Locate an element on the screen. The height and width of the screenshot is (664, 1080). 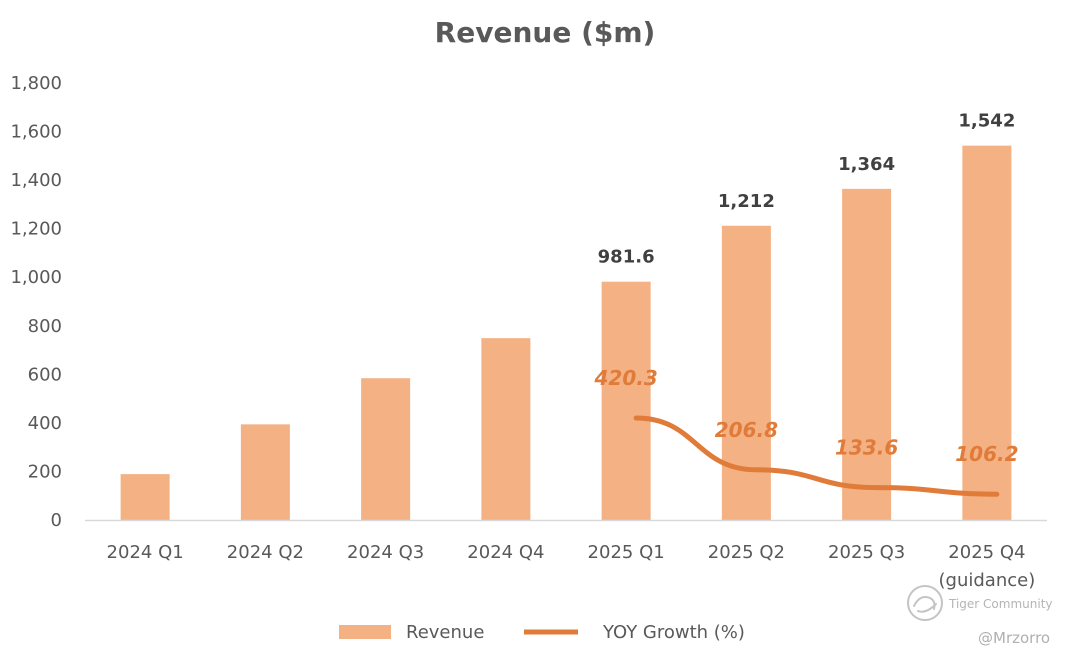
yoy-growth-line is located at coordinates (816, 456).